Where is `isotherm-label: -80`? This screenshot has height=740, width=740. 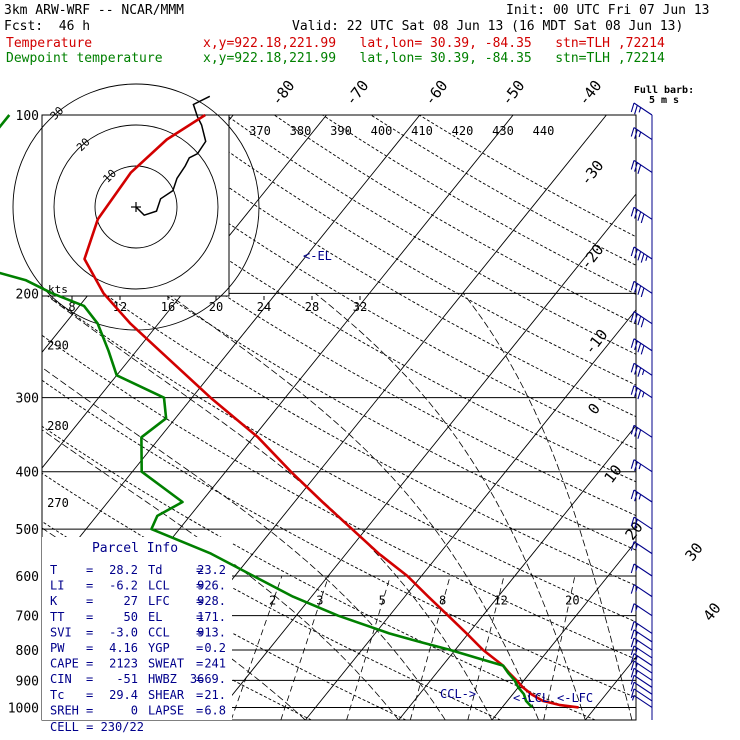
isotherm-label: -80 is located at coordinates (283, 93).